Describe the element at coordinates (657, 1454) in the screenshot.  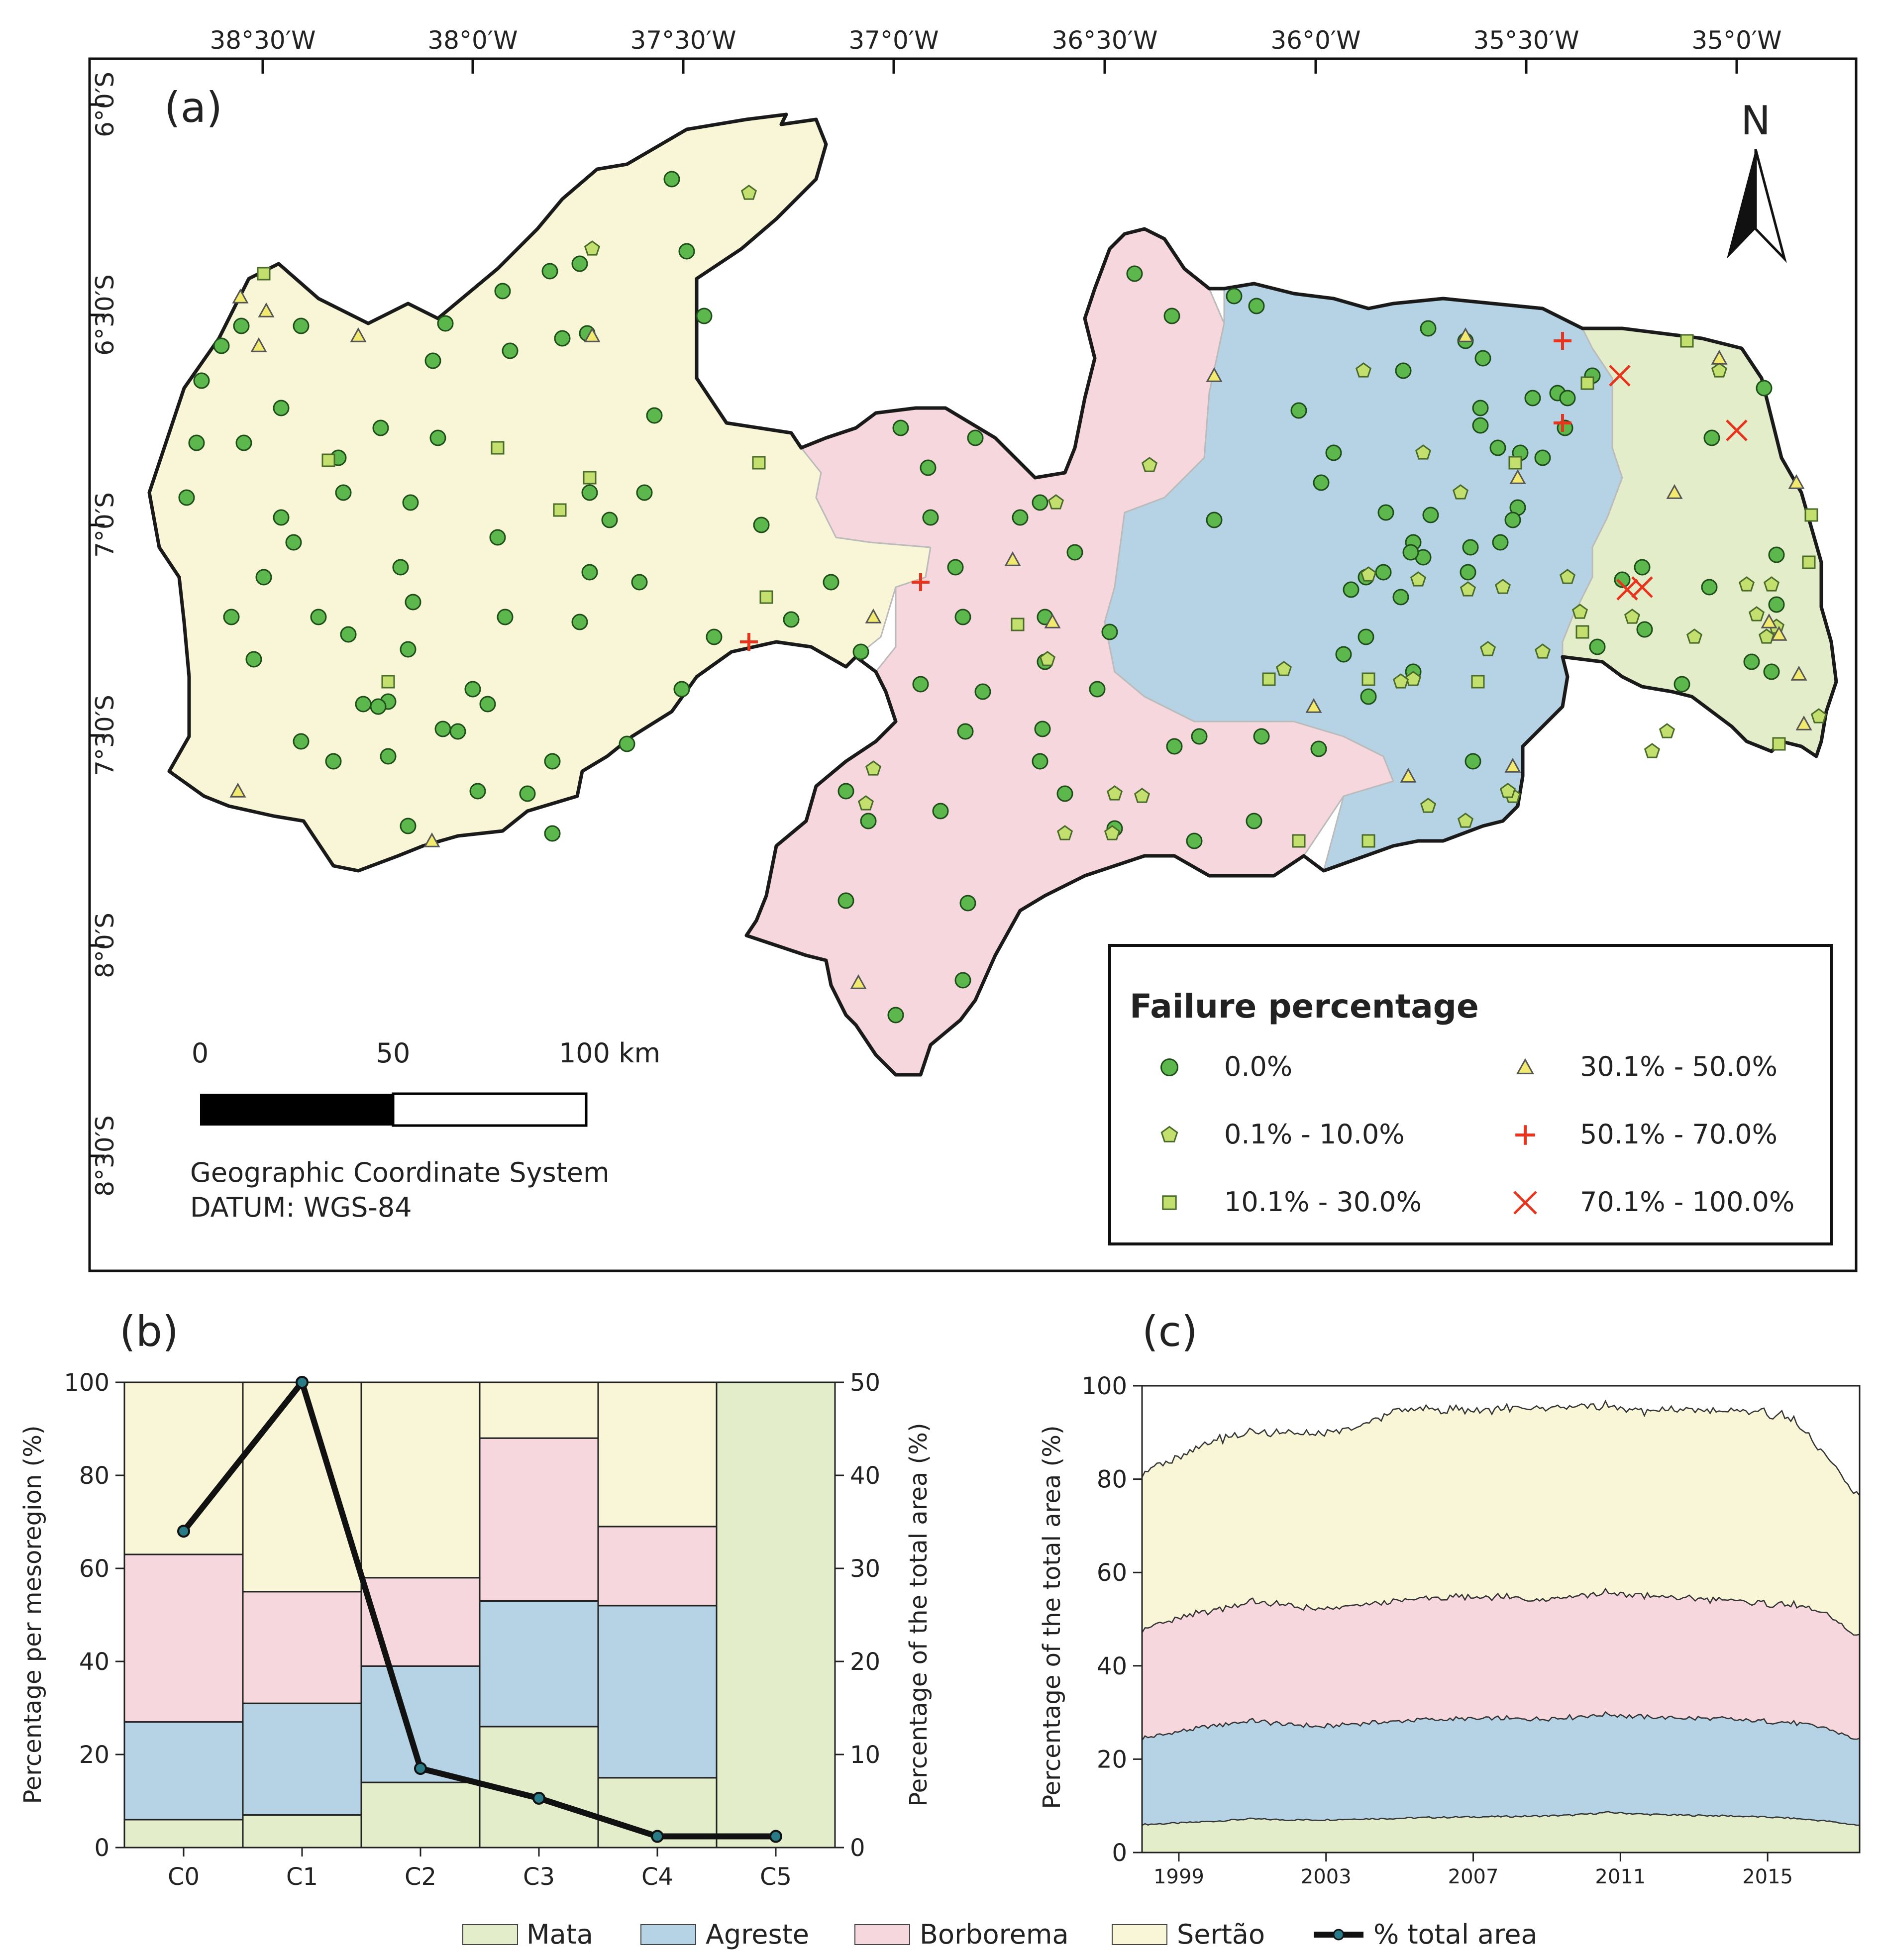
I see `bar-segment-sertao-C4` at that location.